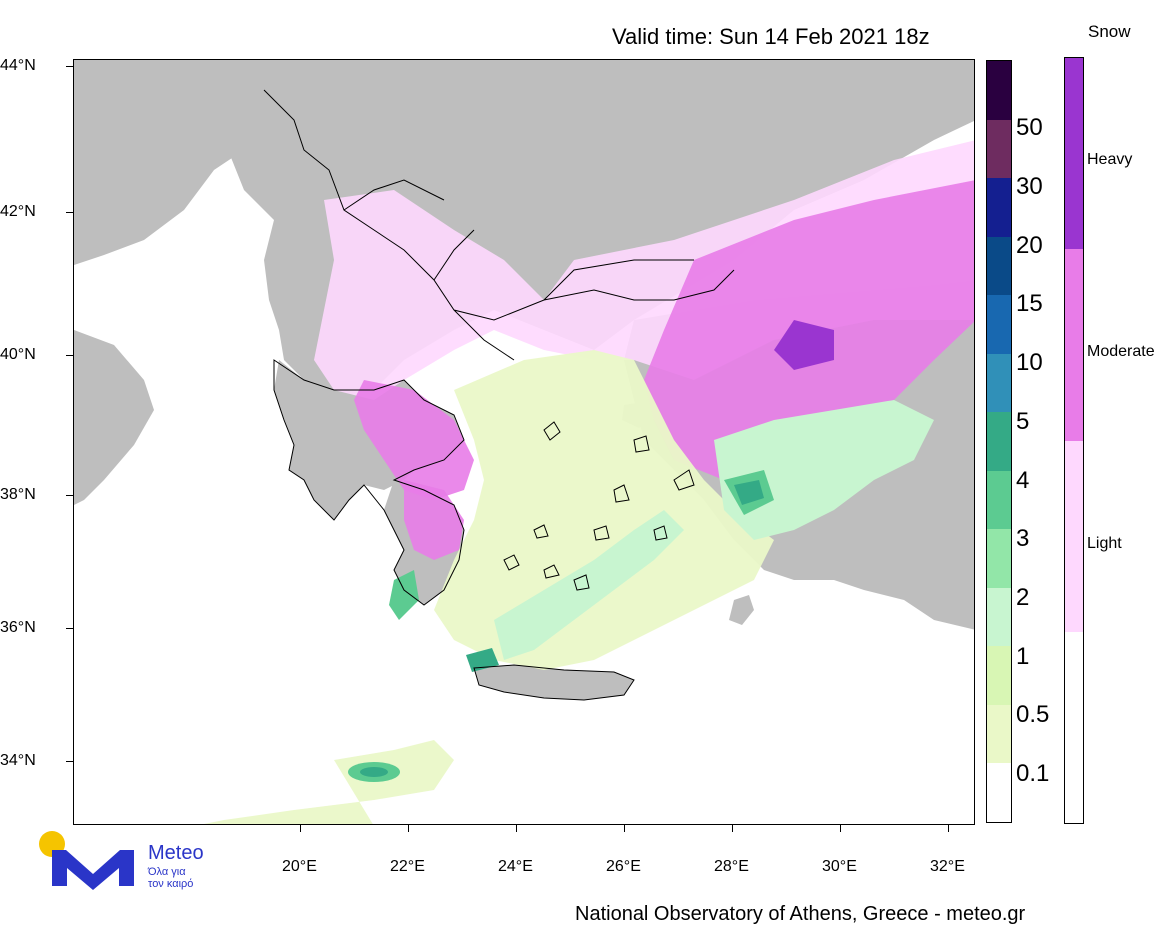 This screenshot has width=1160, height=927. What do you see at coordinates (482, 660) in the screenshot?
I see `rain-5-cell-crete` at bounding box center [482, 660].